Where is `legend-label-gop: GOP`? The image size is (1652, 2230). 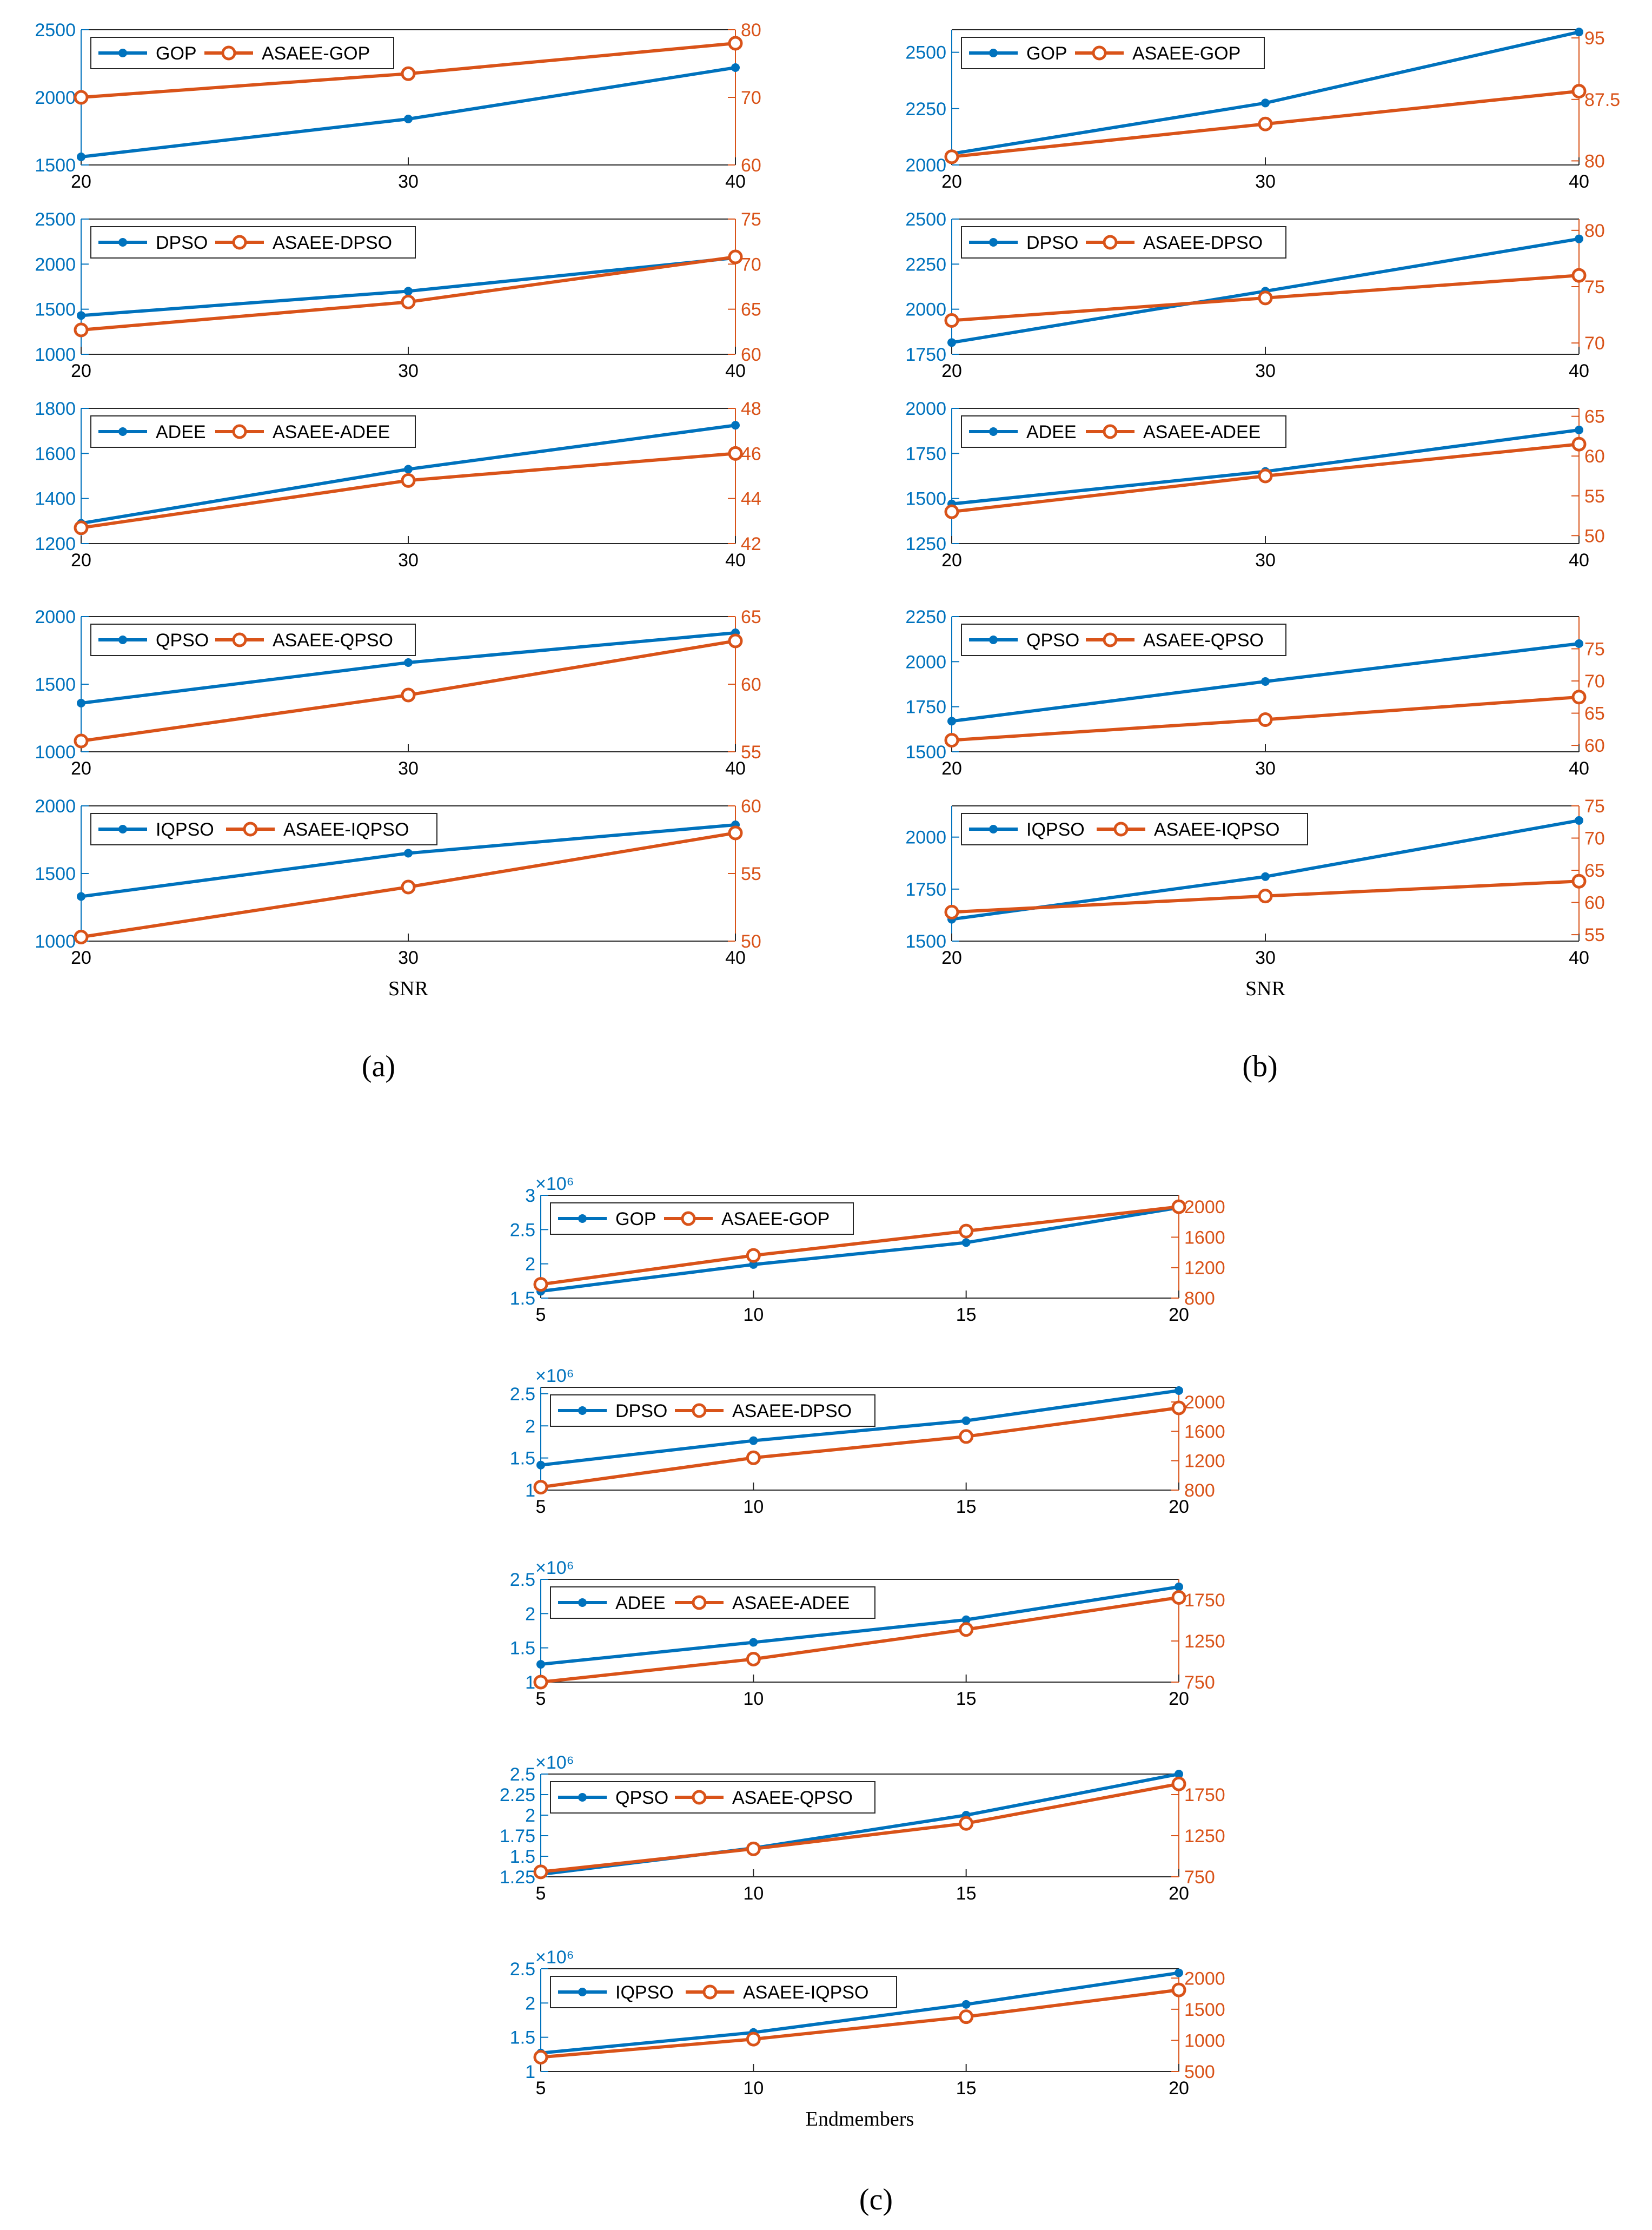 legend-label-gop: GOP is located at coordinates (1046, 54).